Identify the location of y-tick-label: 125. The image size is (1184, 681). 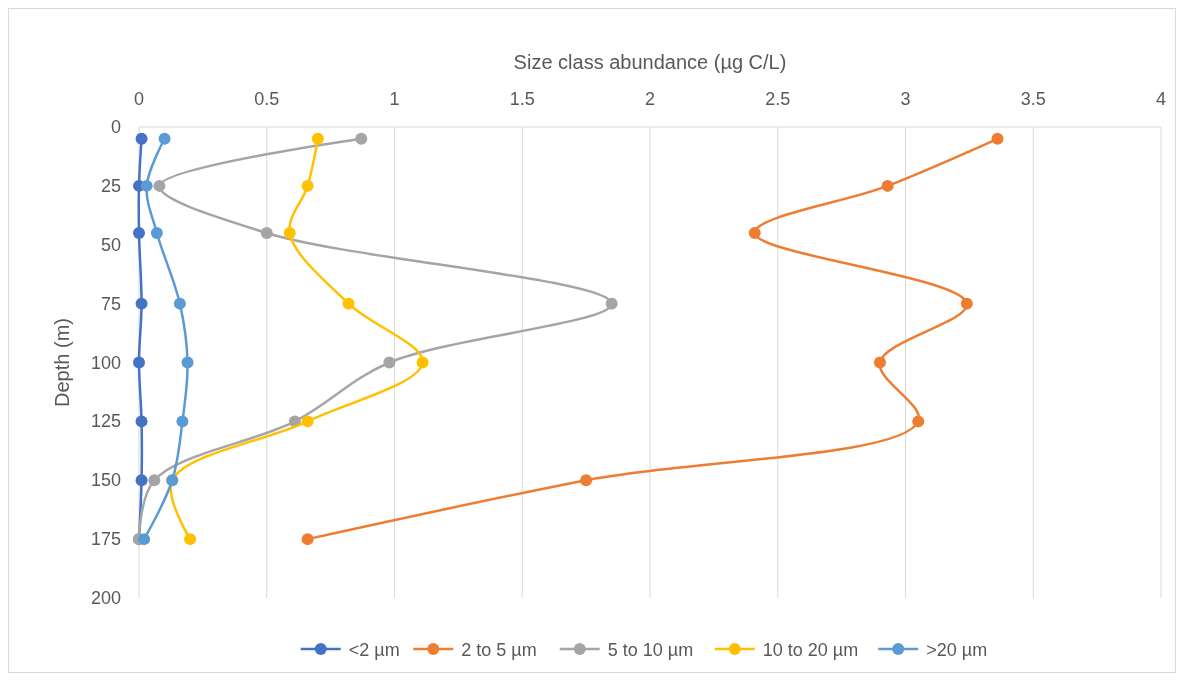
(105, 421).